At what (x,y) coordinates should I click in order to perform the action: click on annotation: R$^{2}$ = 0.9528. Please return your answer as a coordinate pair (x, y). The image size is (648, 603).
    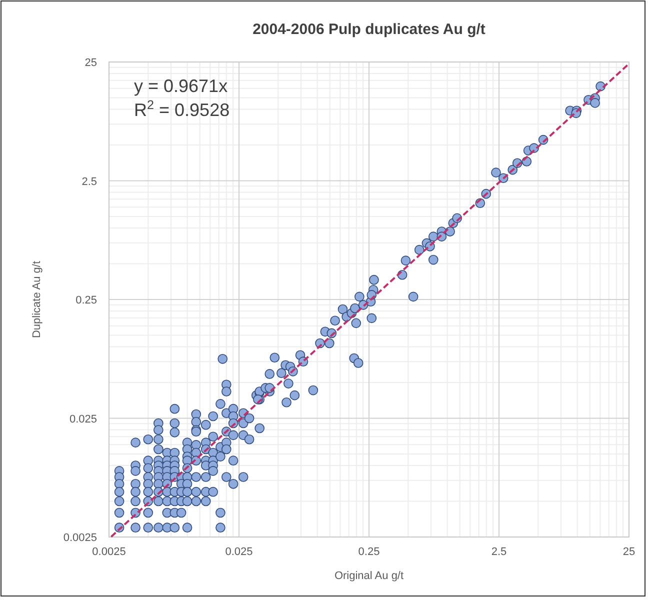
    Looking at the image, I should click on (182, 109).